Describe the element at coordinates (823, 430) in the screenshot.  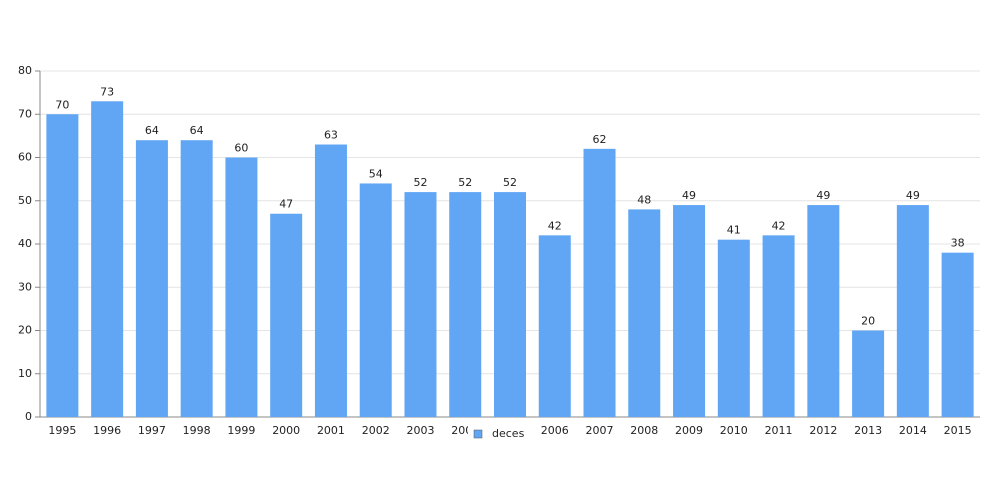
I see `x-tick-label: 2012` at that location.